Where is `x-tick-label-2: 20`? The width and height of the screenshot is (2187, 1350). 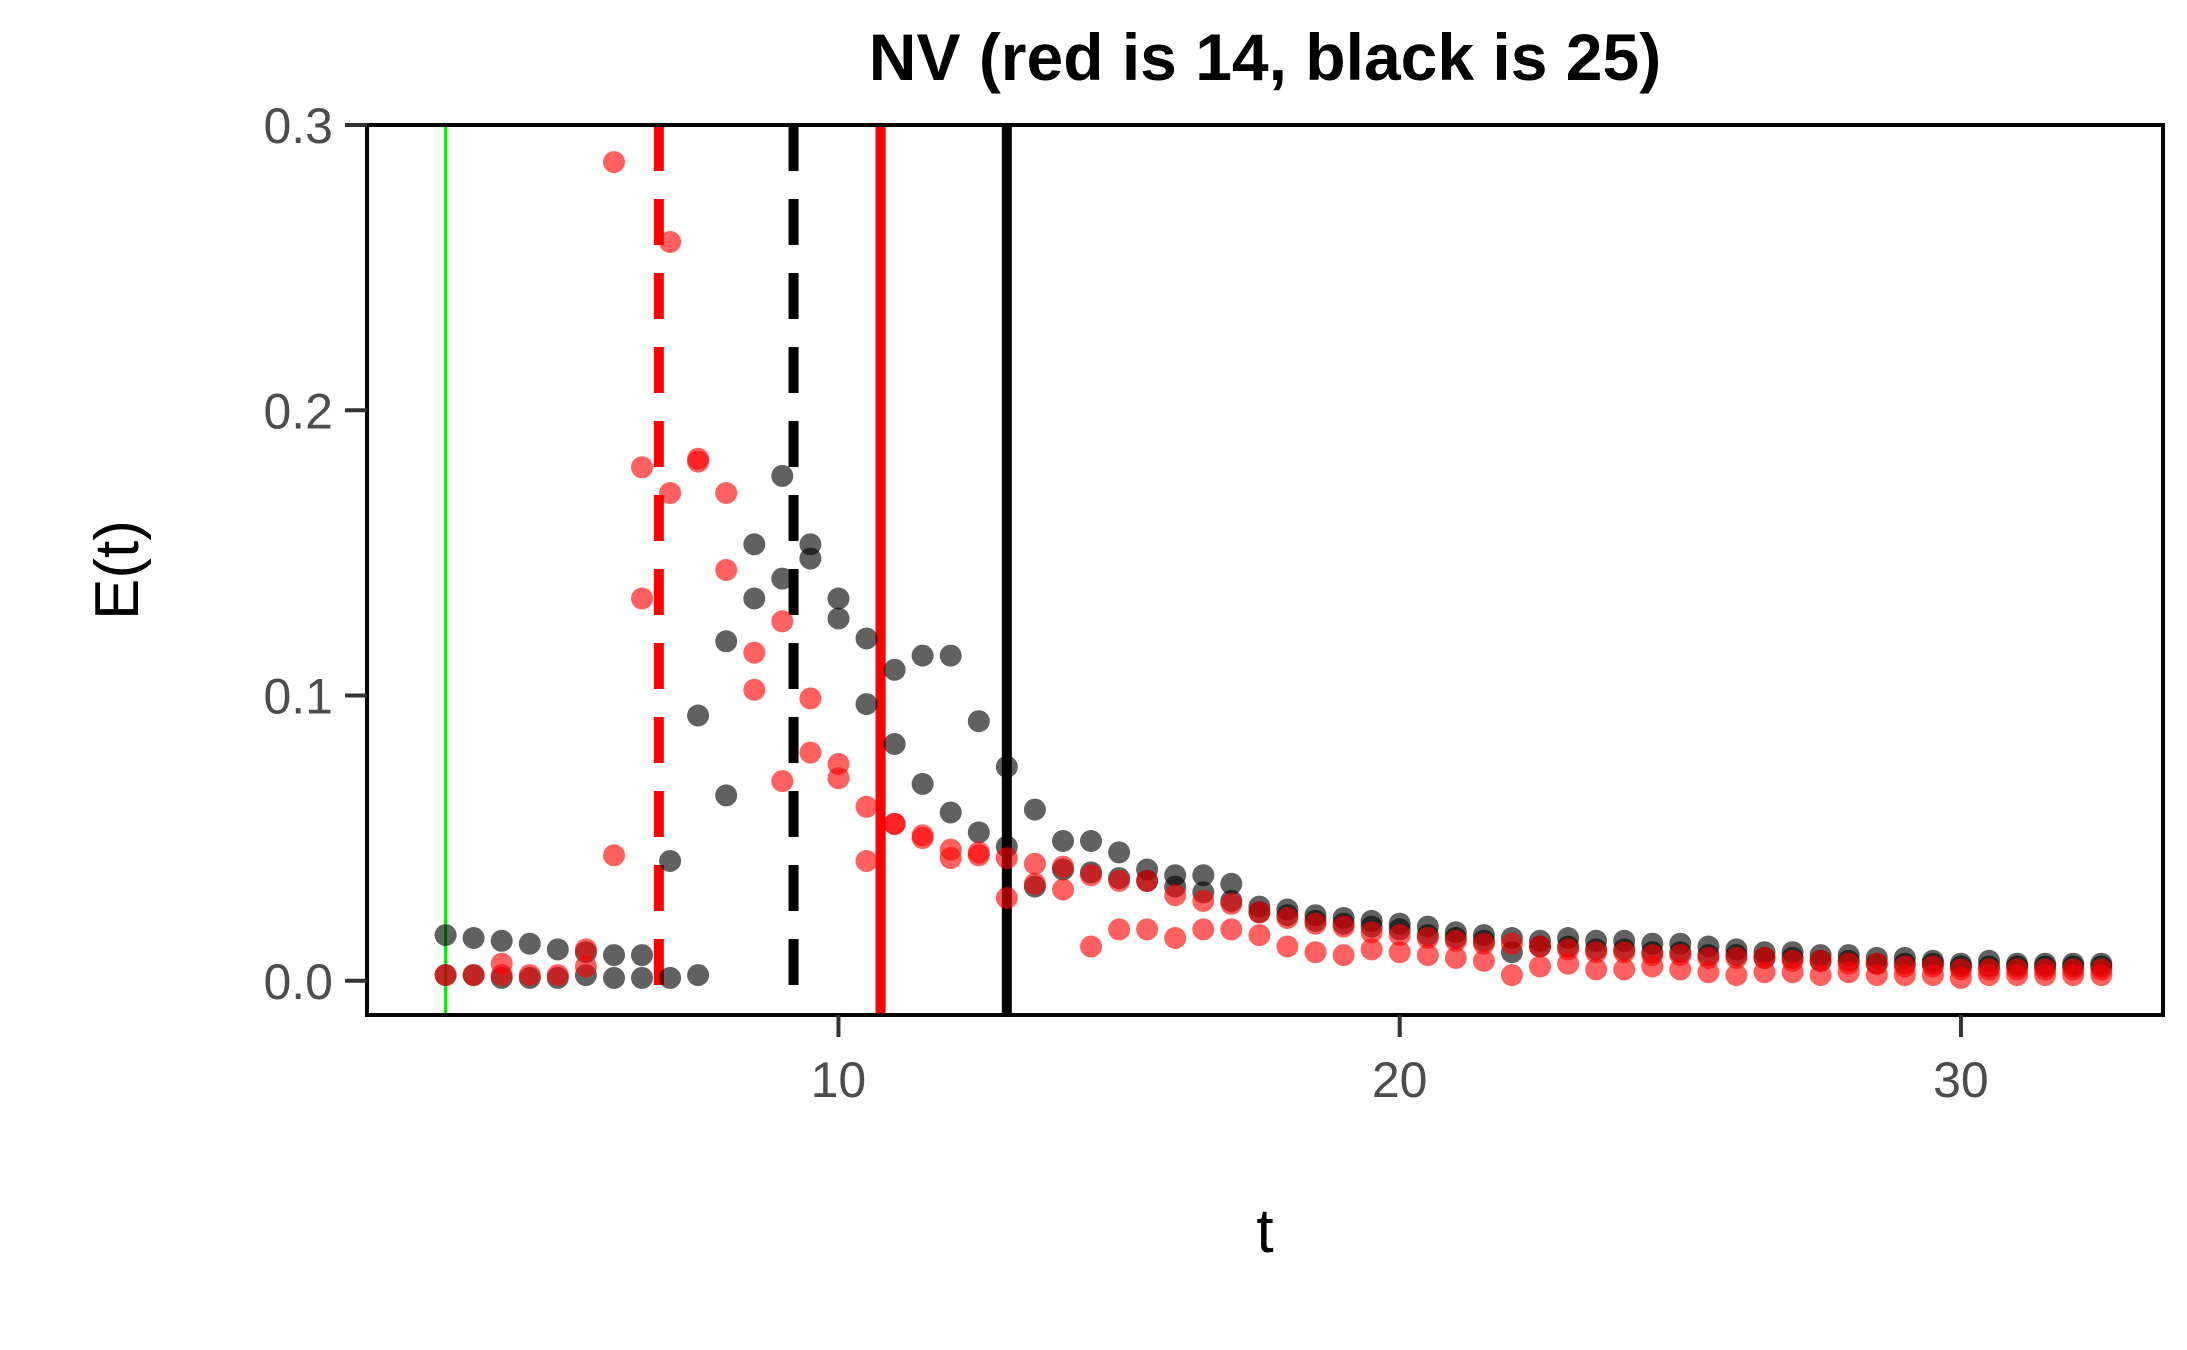
x-tick-label-2: 20 is located at coordinates (1400, 1080).